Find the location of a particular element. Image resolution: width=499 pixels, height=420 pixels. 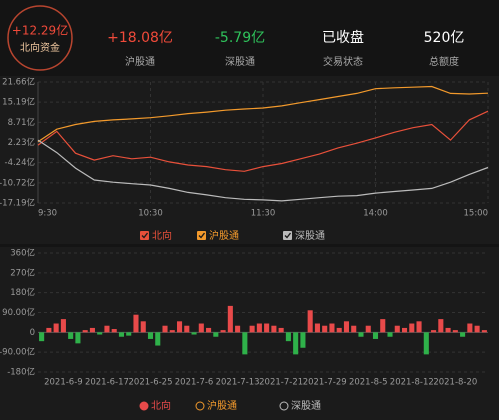

main-value: +12.29亿 is located at coordinates (40, 30).